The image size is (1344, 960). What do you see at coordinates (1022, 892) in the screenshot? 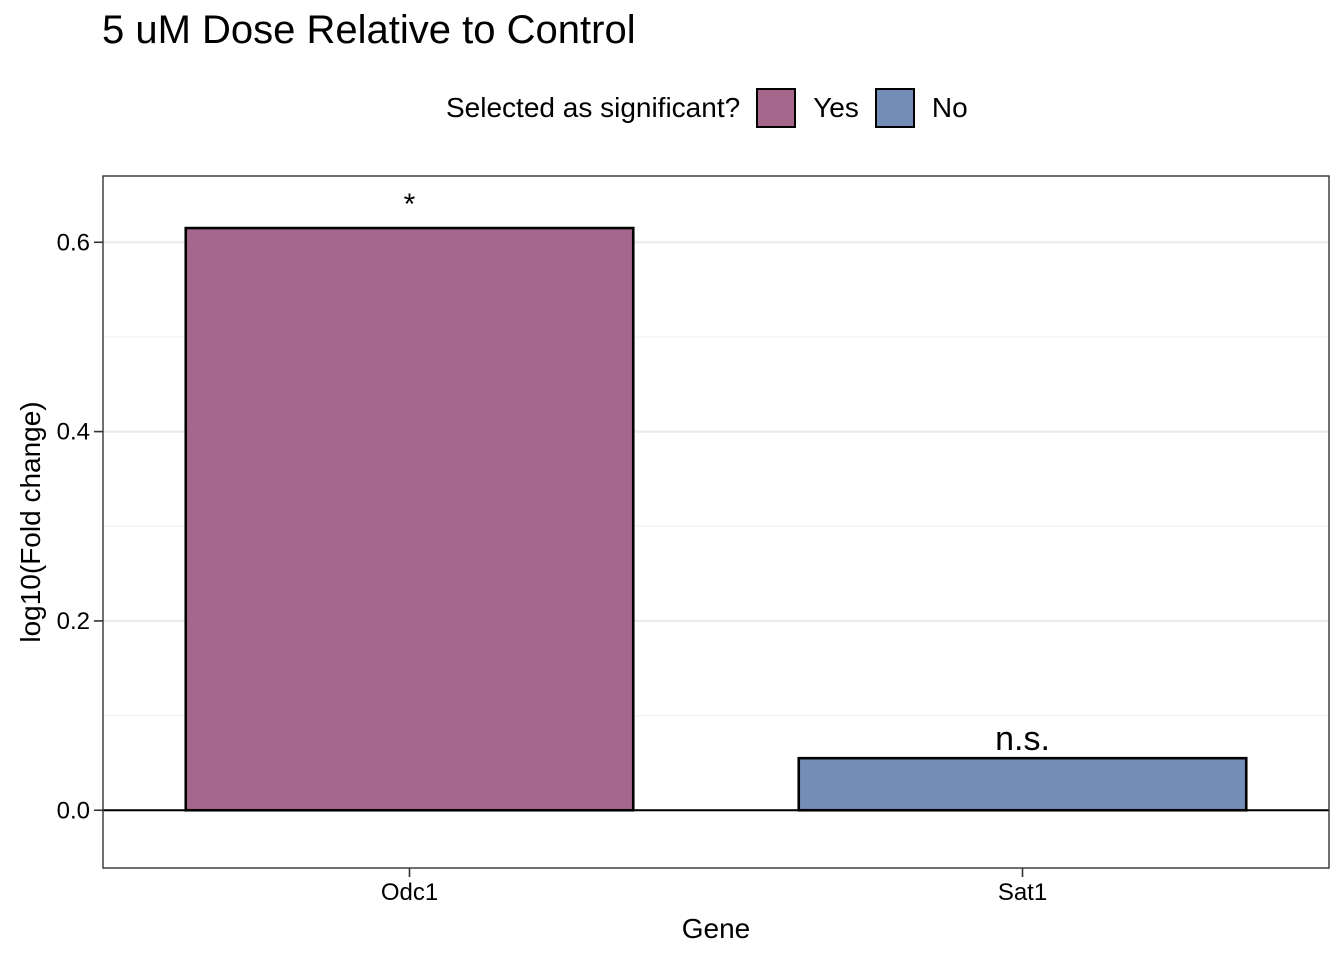
I see `x-tick-label-sat1: Sat1` at bounding box center [1022, 892].